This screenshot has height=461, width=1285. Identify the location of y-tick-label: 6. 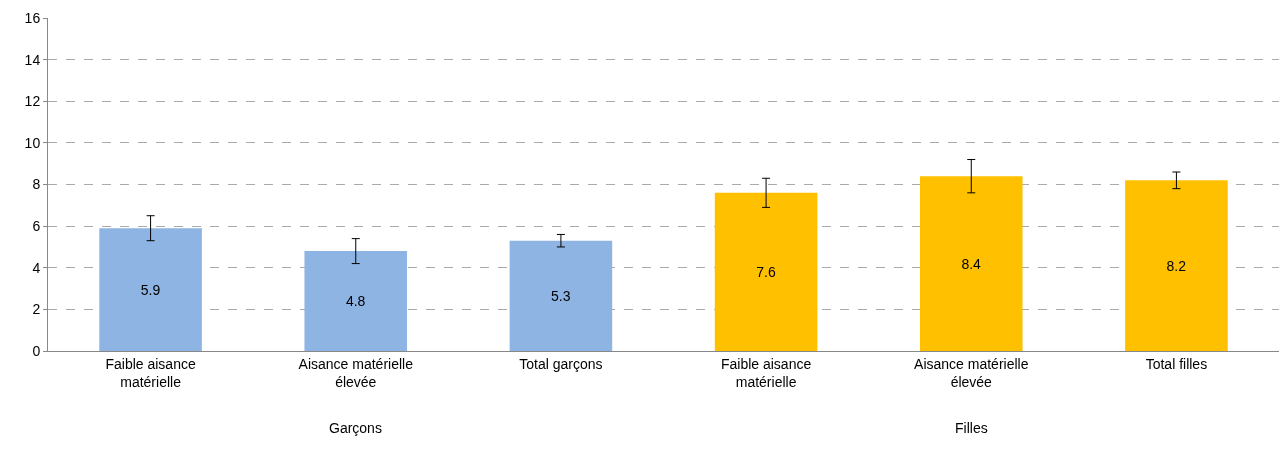
(36, 226).